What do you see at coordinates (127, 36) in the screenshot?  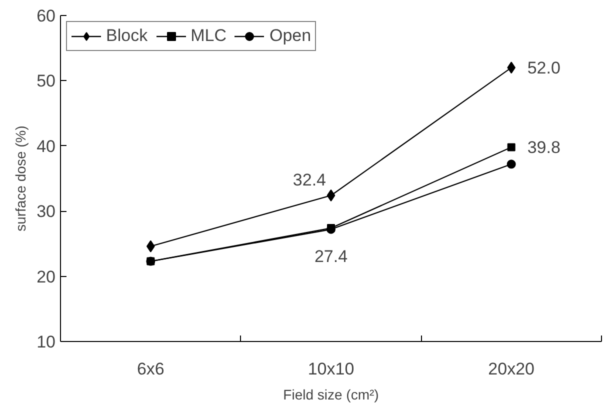 I see `legend-label: Block` at bounding box center [127, 36].